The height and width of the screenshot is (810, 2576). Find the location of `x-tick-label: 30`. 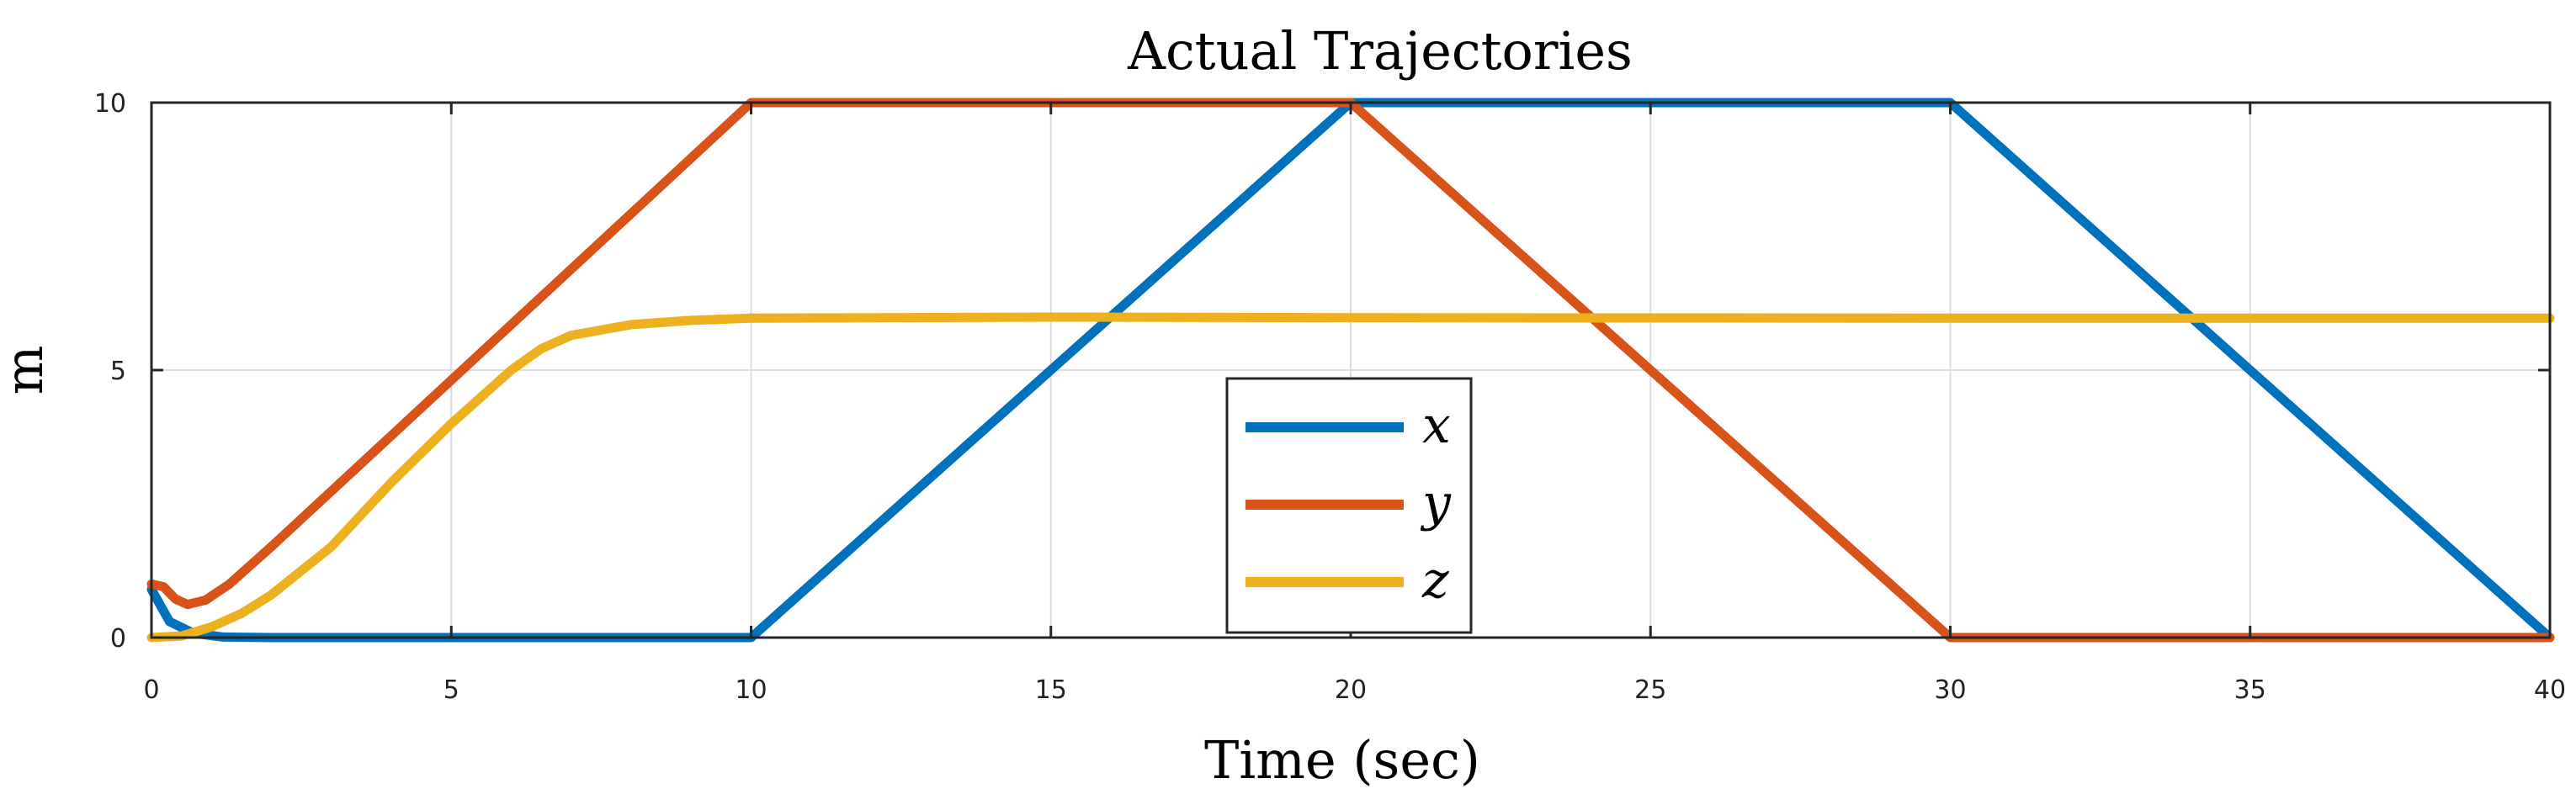

x-tick-label: 30 is located at coordinates (1950, 690).